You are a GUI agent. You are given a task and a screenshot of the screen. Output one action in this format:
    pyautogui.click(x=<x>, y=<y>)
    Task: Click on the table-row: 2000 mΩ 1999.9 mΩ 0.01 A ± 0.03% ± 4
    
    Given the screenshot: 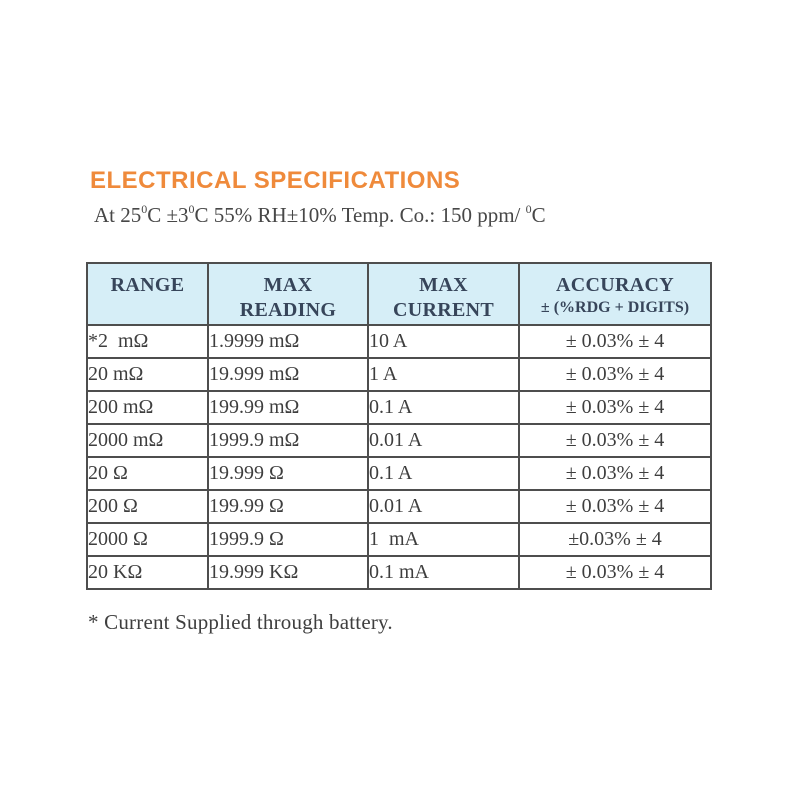 What is the action you would take?
    pyautogui.click(x=399, y=440)
    